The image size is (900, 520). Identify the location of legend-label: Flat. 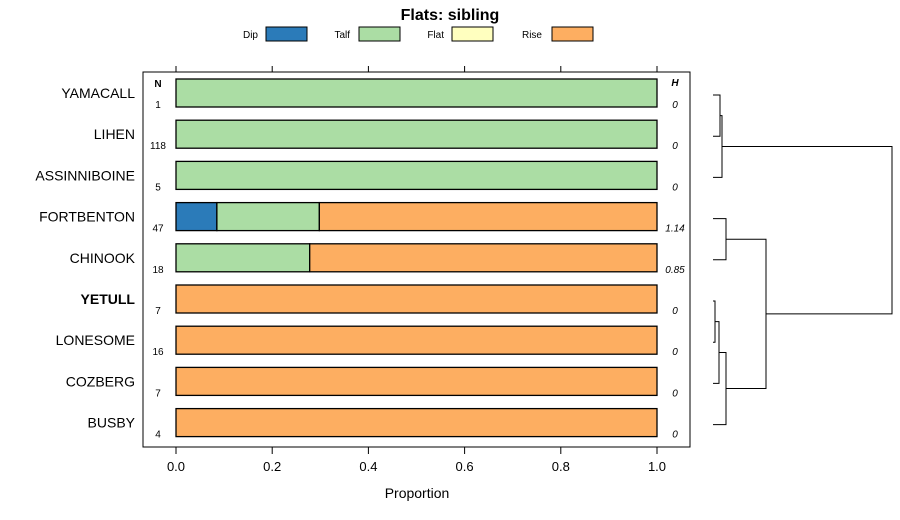
(435, 35).